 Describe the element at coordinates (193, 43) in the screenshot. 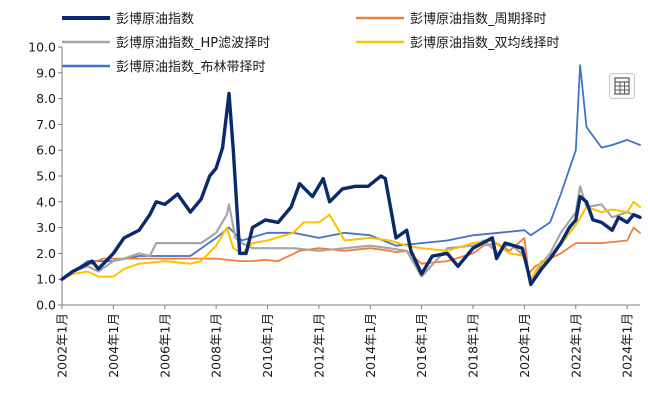

I see `legend-label: 彭博原油指数_HP滤波择时` at that location.